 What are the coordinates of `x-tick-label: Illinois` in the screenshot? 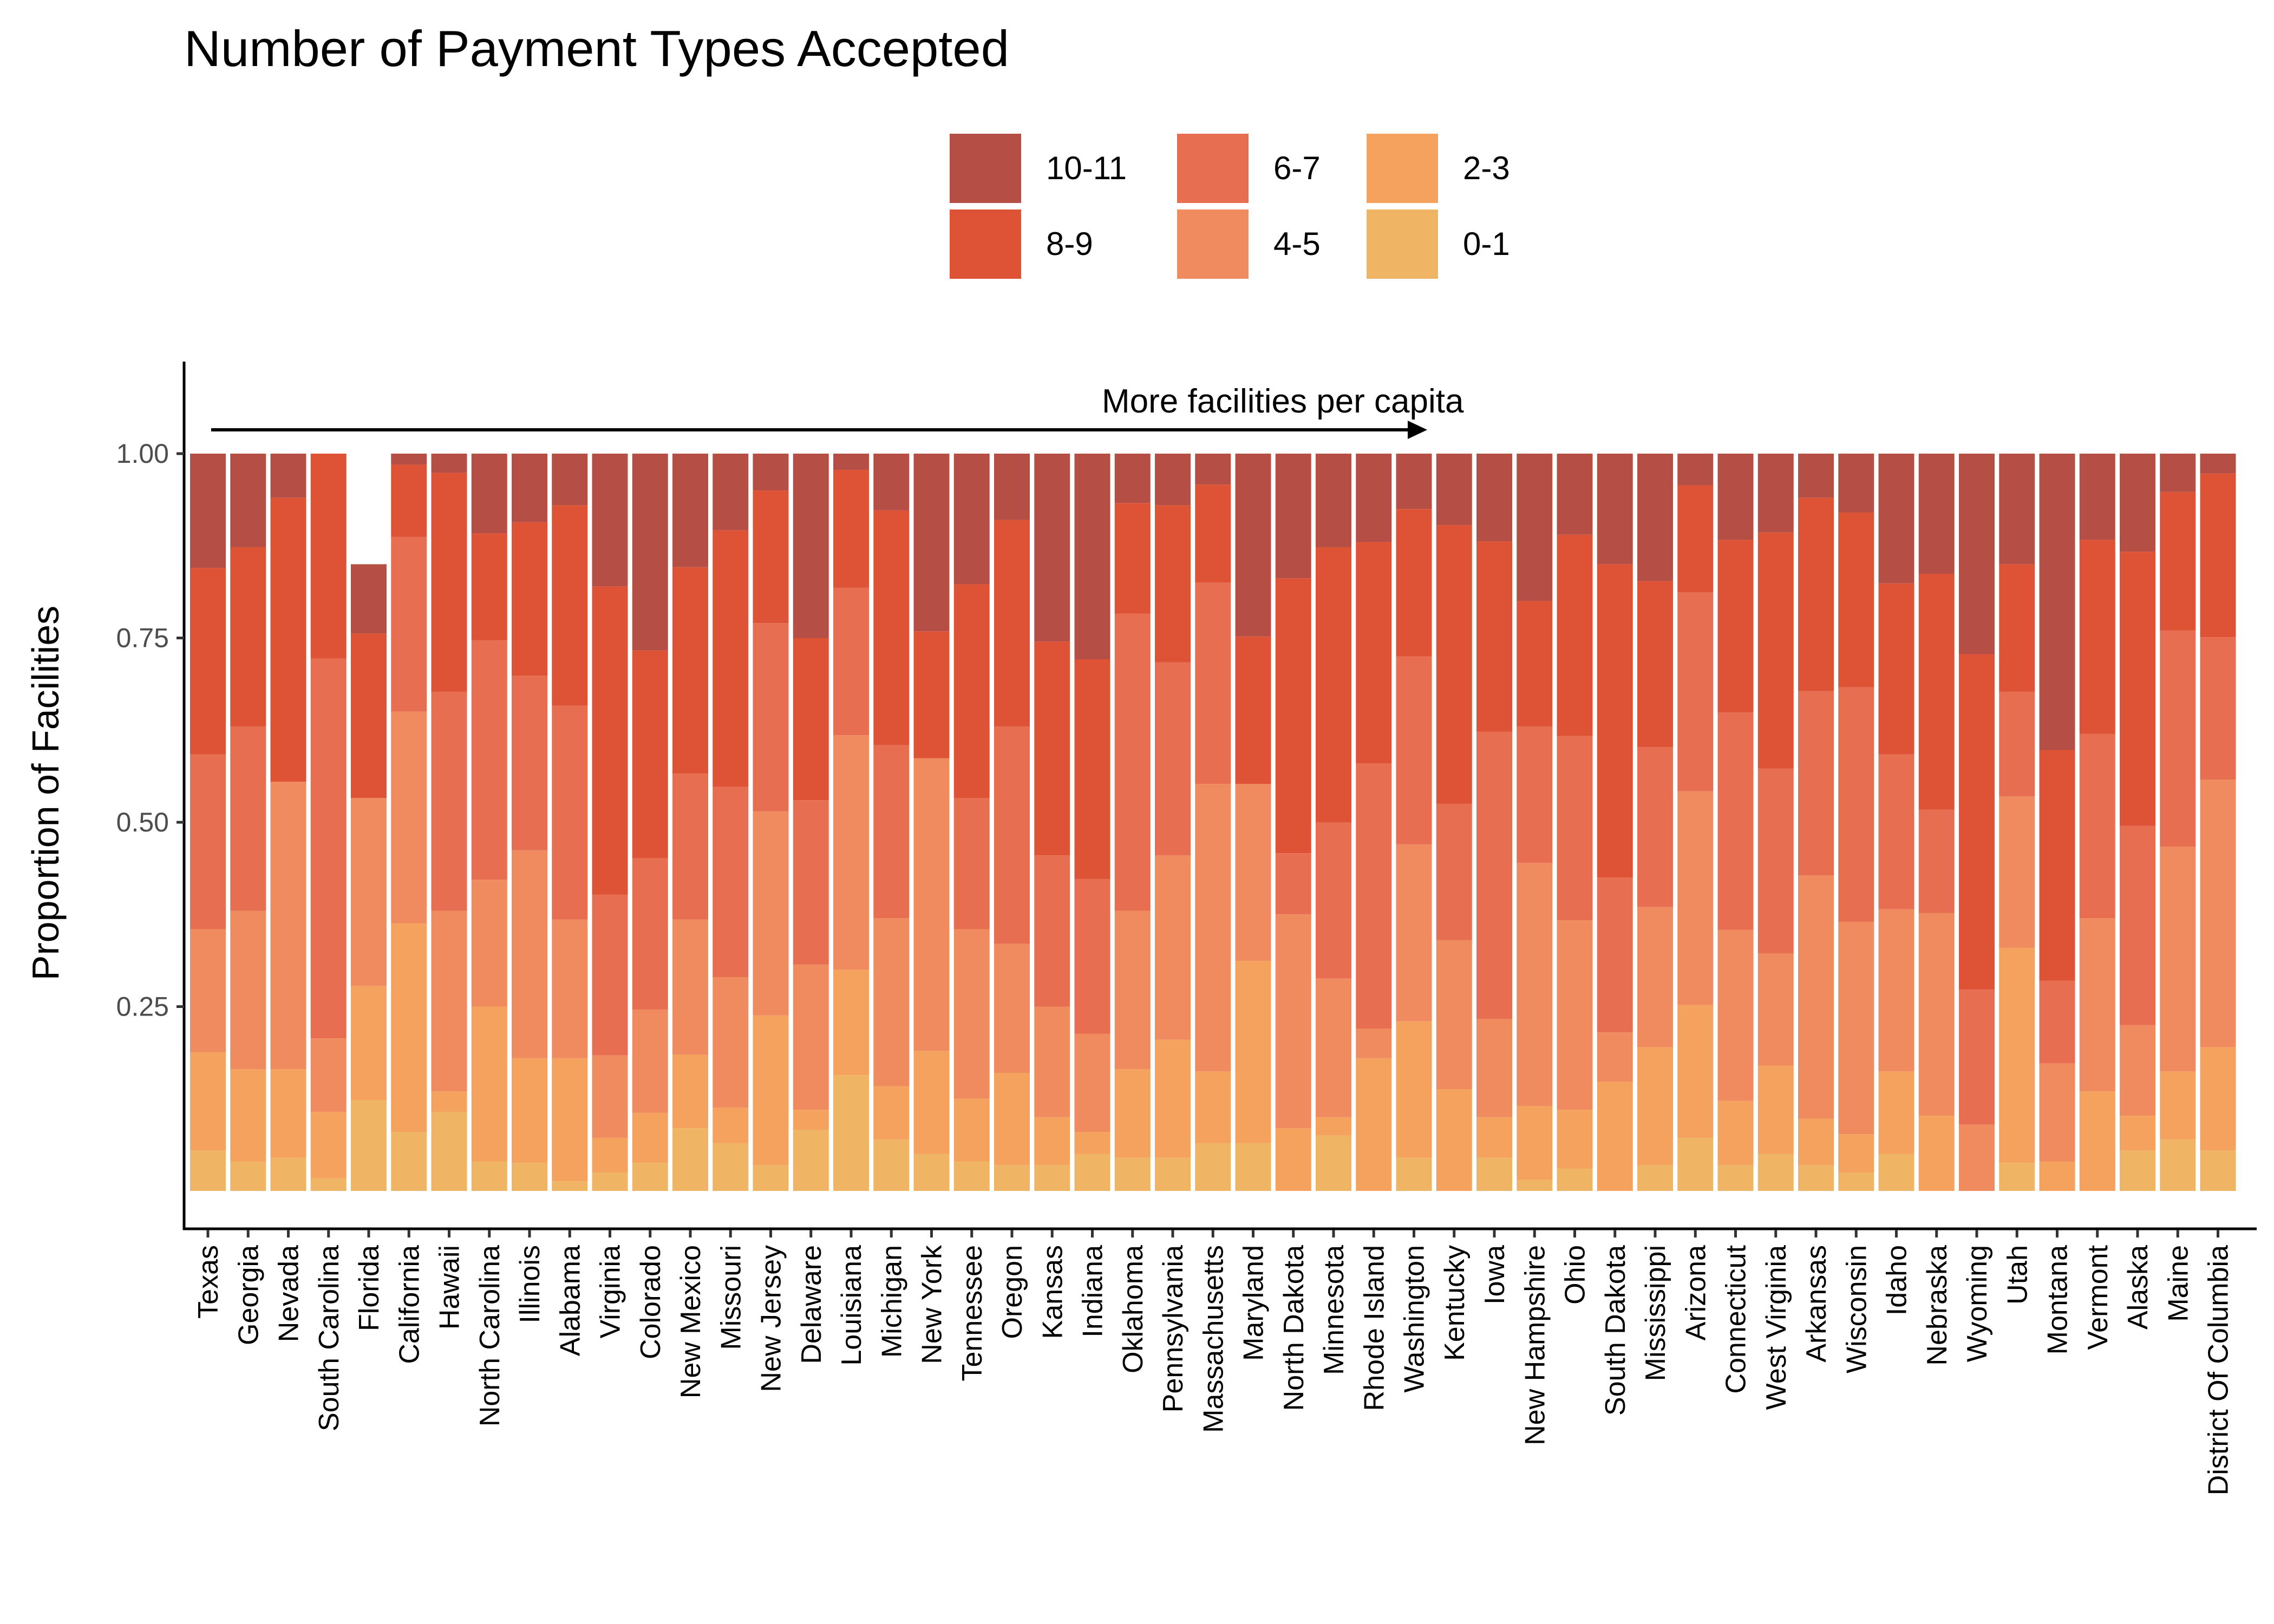 It's located at (530, 1284).